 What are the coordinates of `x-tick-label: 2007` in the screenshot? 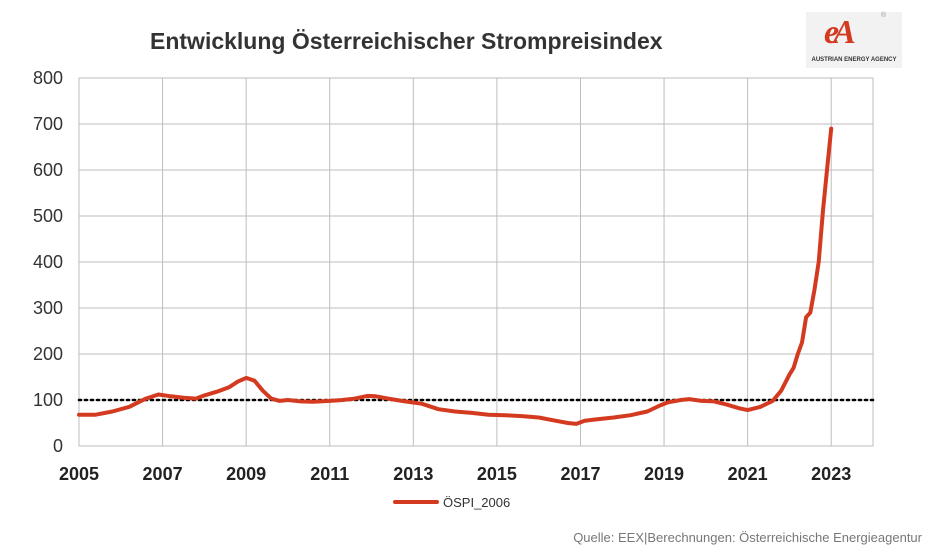 It's located at (163, 474).